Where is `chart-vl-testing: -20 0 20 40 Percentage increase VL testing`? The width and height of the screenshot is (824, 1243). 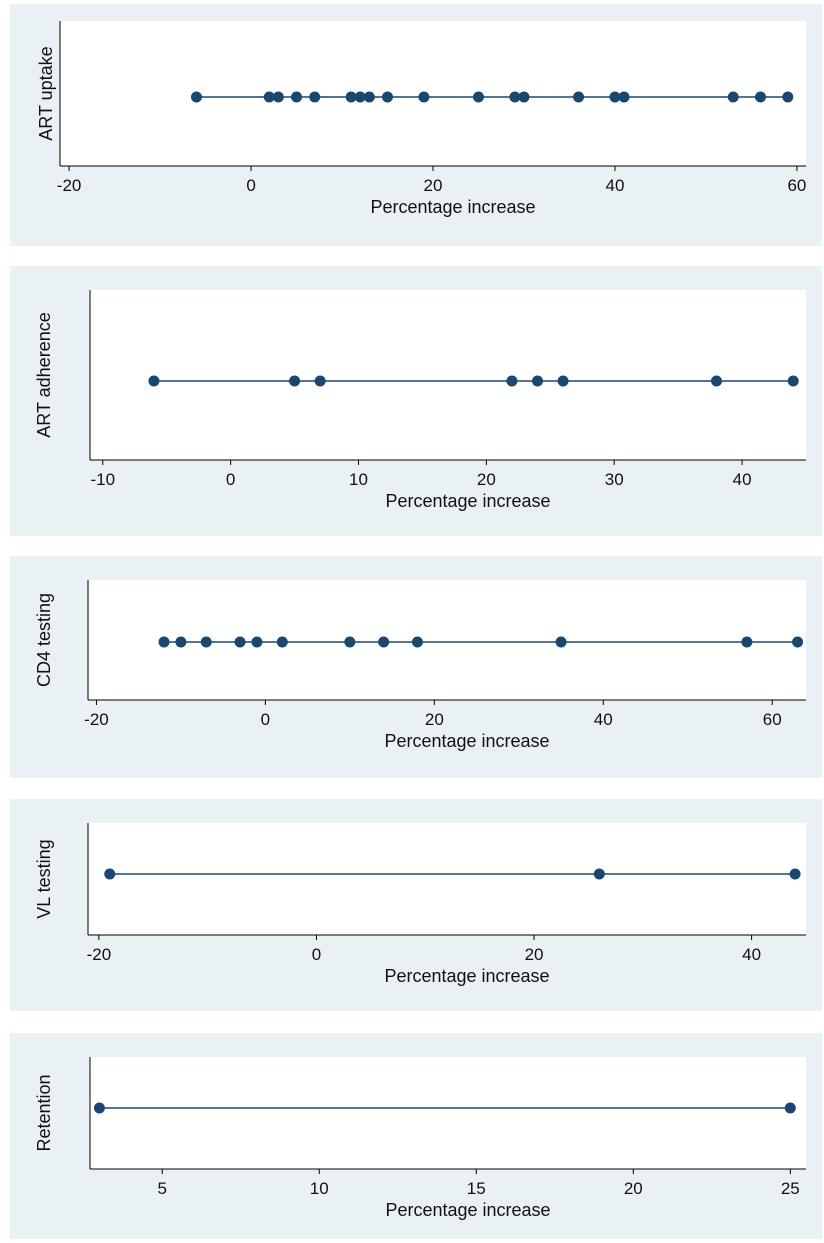
chart-vl-testing: -20 0 20 40 Percentage increase VL testing is located at coordinates (420, 904).